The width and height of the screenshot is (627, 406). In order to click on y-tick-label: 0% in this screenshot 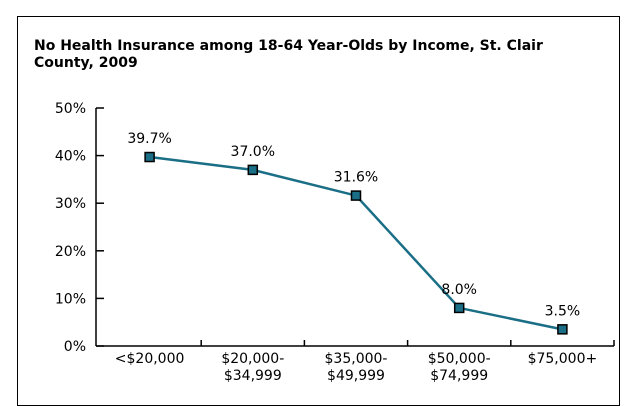, I will do `click(75, 347)`.